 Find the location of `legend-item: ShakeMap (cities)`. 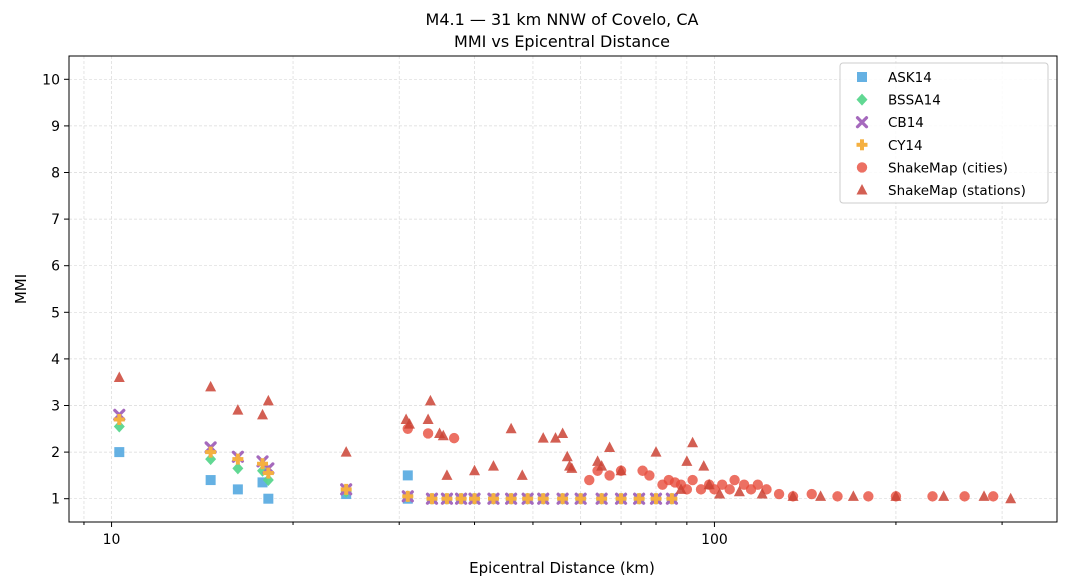

legend-item: ShakeMap (cities) is located at coordinates (932, 168).